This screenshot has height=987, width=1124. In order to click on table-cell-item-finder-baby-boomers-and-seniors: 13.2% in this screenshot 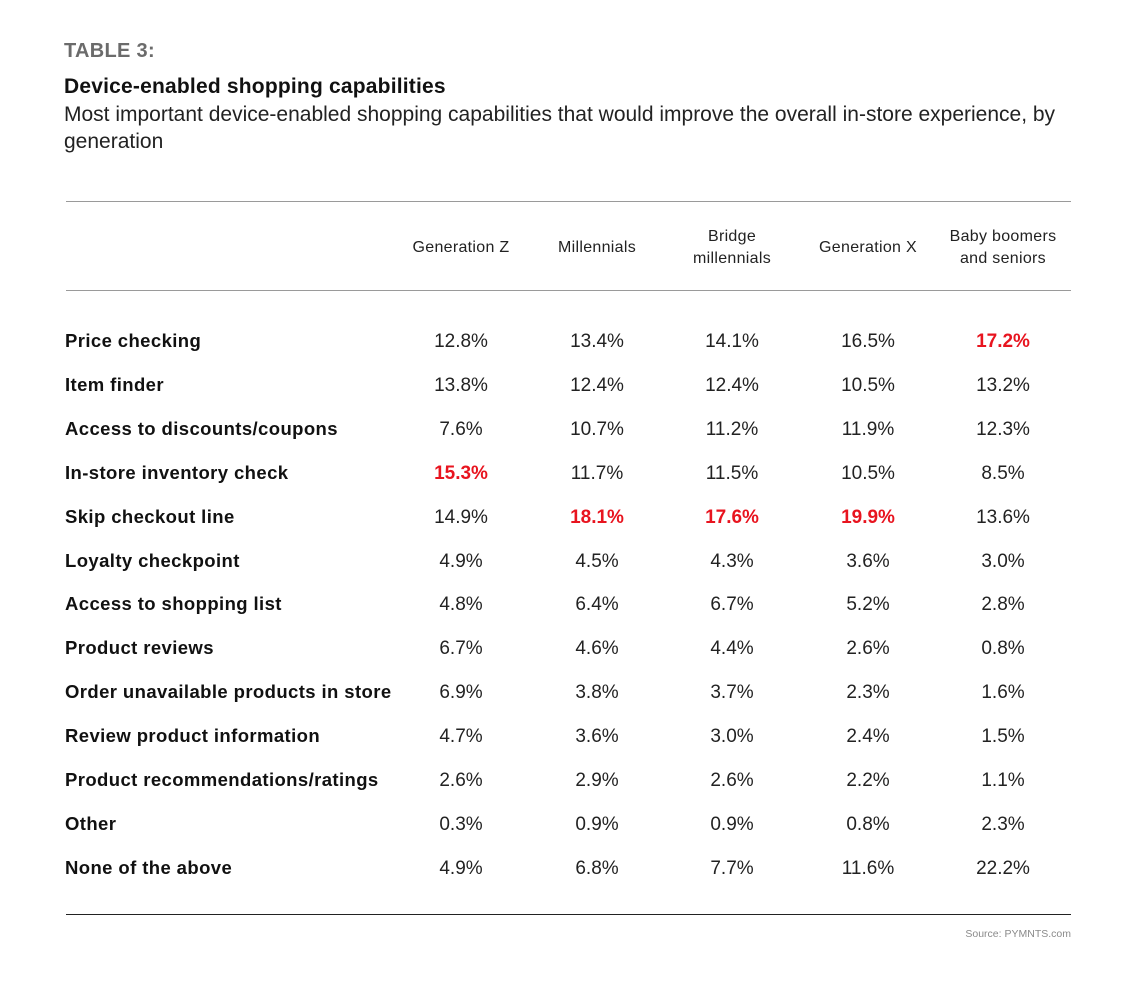, I will do `click(1003, 385)`.